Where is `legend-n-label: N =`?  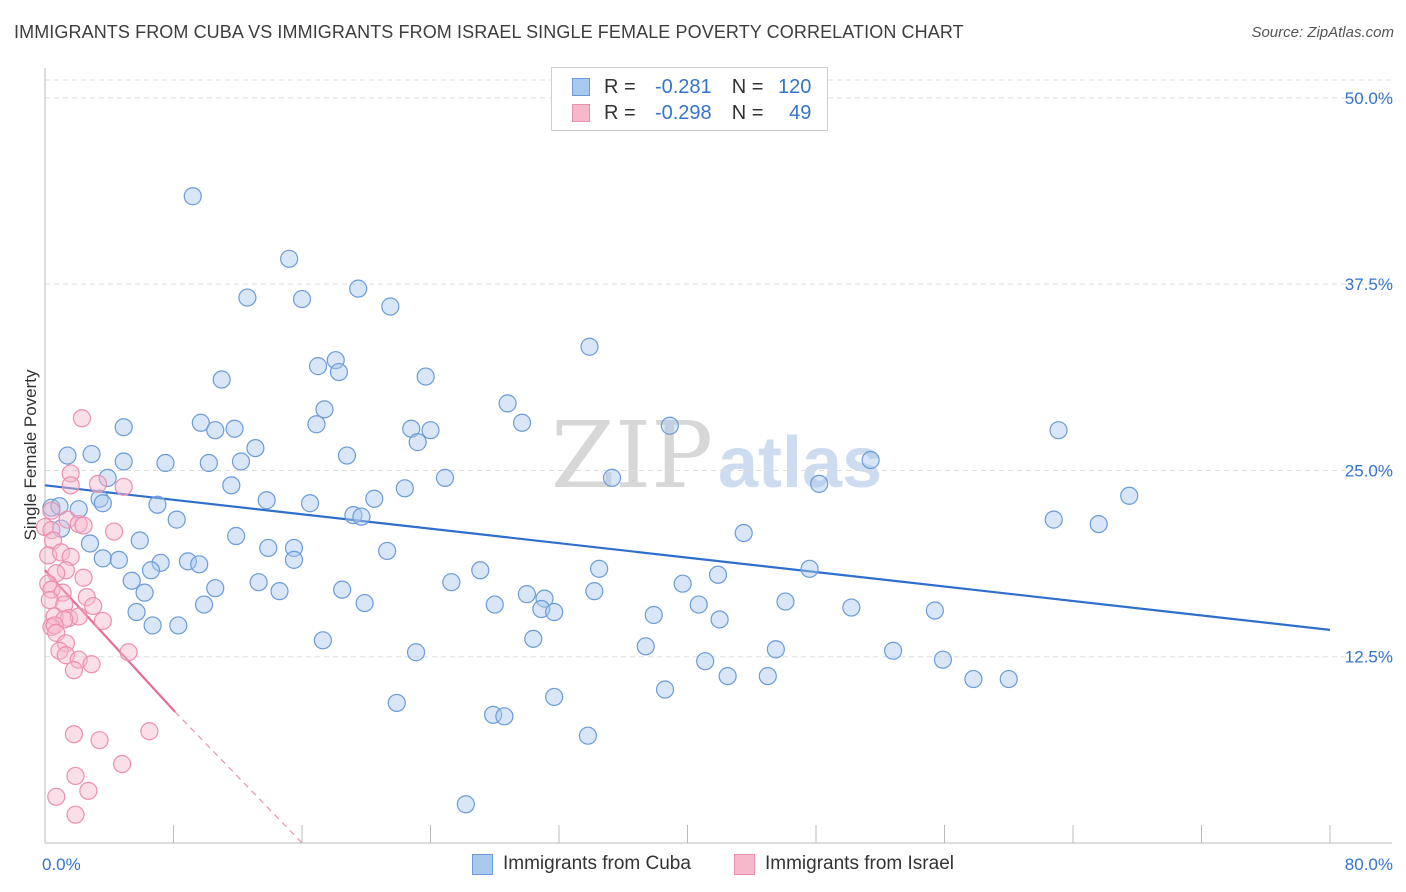
legend-n-label: N = is located at coordinates (747, 112).